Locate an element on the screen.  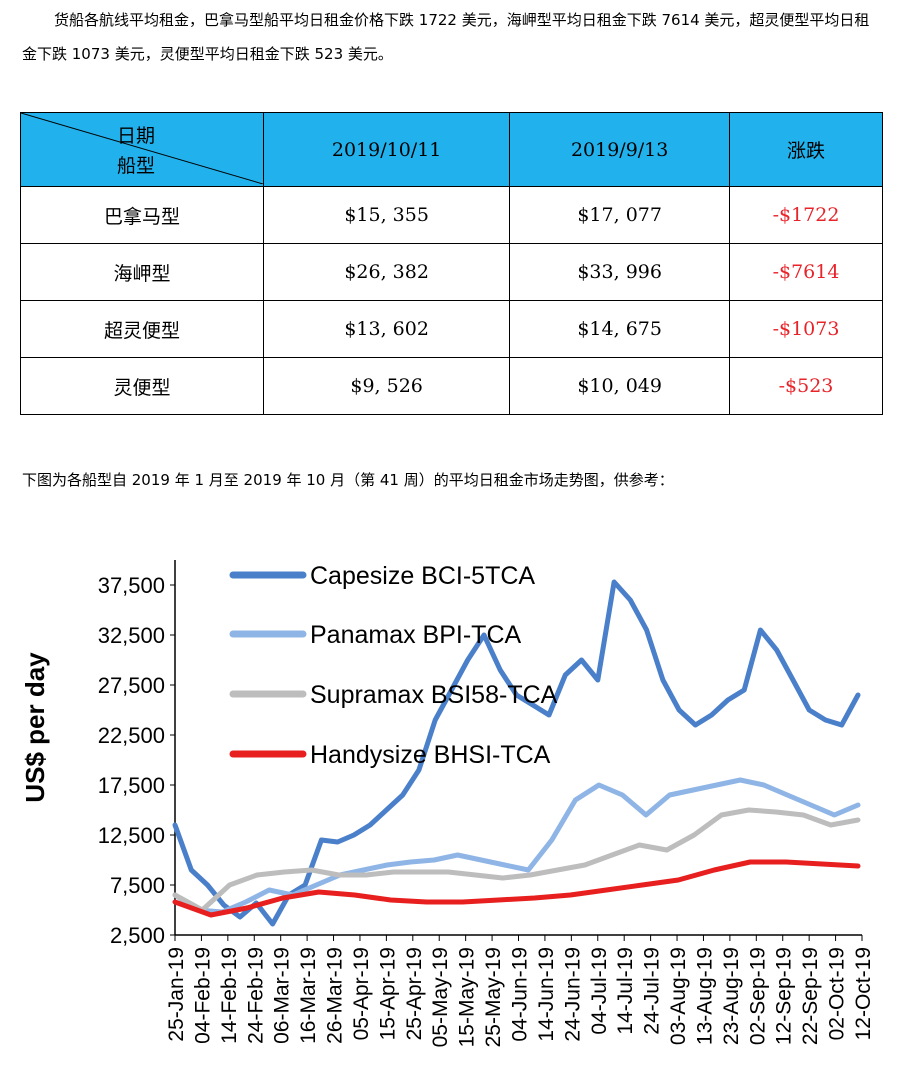
y-tick-label: 37,500 is located at coordinates (131, 585).